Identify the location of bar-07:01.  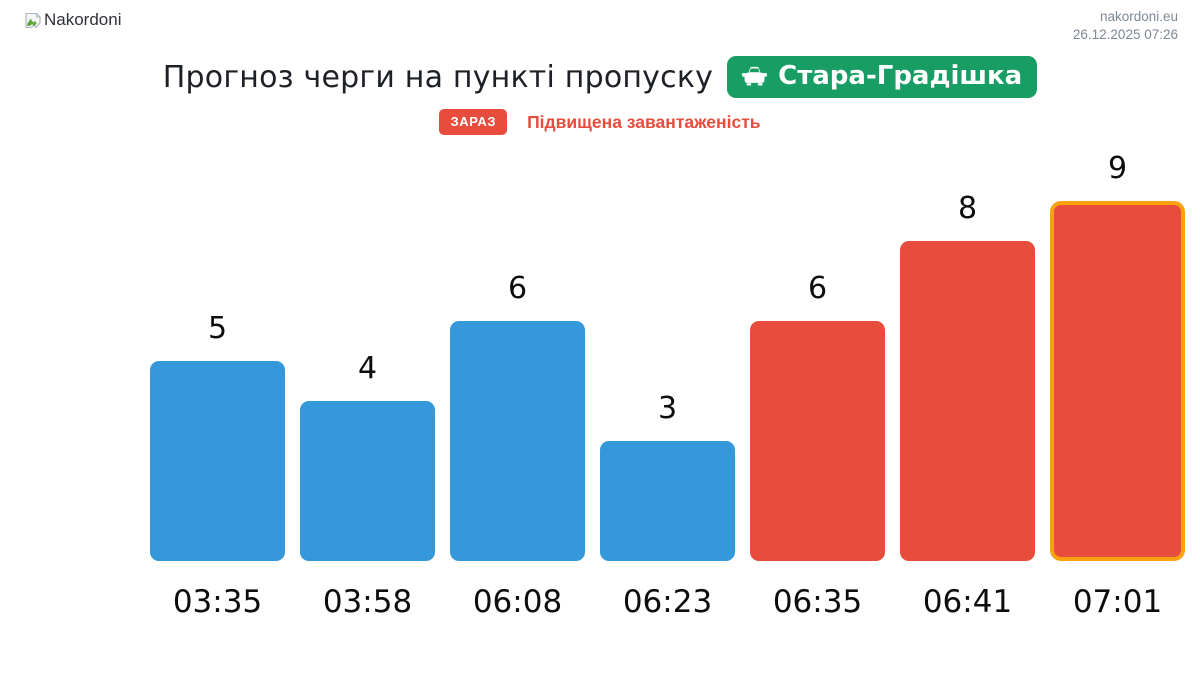
(1117, 381).